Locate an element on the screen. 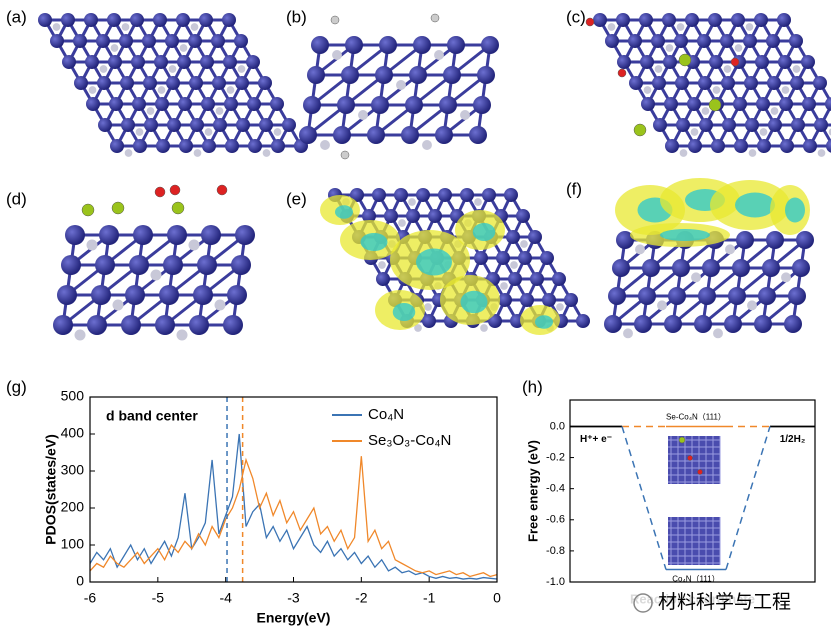 Image resolution: width=831 pixels, height=635 pixels. y-tick-label: 400 is located at coordinates (73, 433).